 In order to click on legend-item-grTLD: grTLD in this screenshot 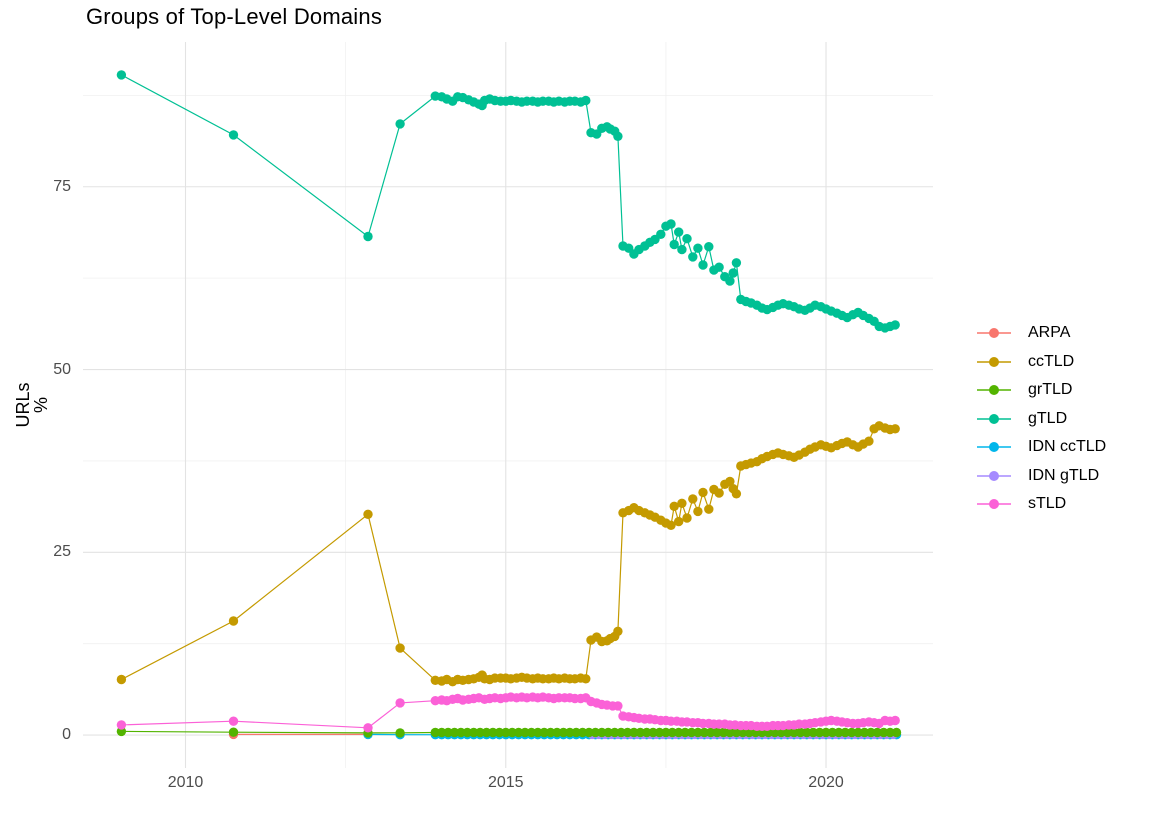, I will do `click(1041, 390)`.